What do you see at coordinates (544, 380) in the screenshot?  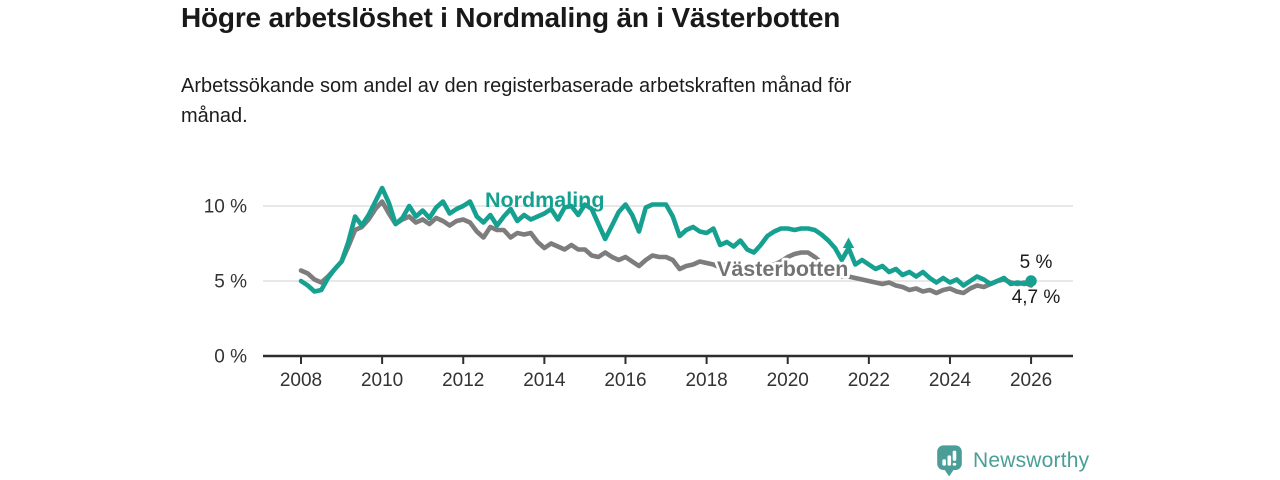 I see `x-axis-tick-label: 2014` at bounding box center [544, 380].